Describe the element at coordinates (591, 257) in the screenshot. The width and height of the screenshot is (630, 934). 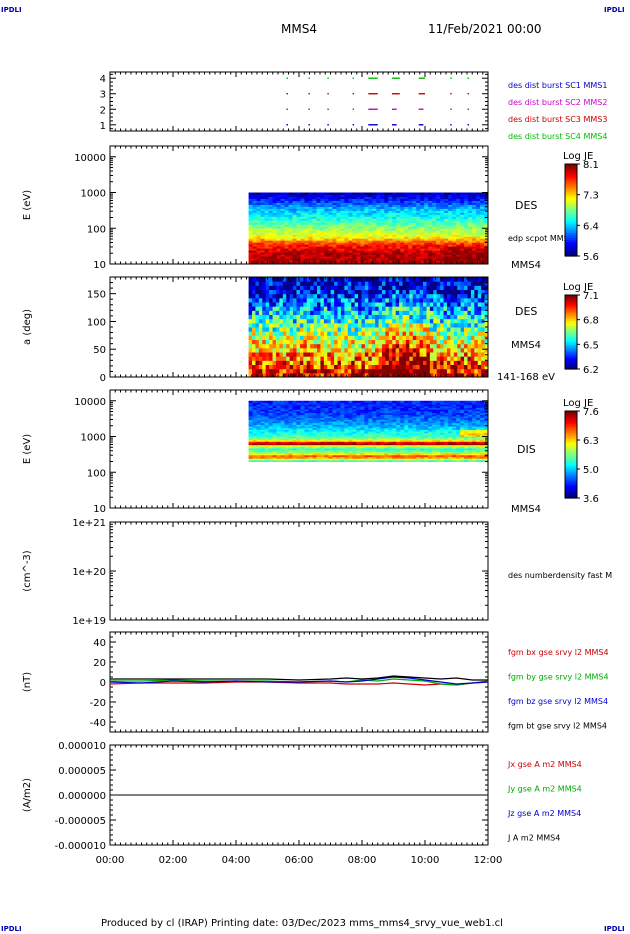
I see `colorbar-tick-label-1-3: 5.6` at that location.